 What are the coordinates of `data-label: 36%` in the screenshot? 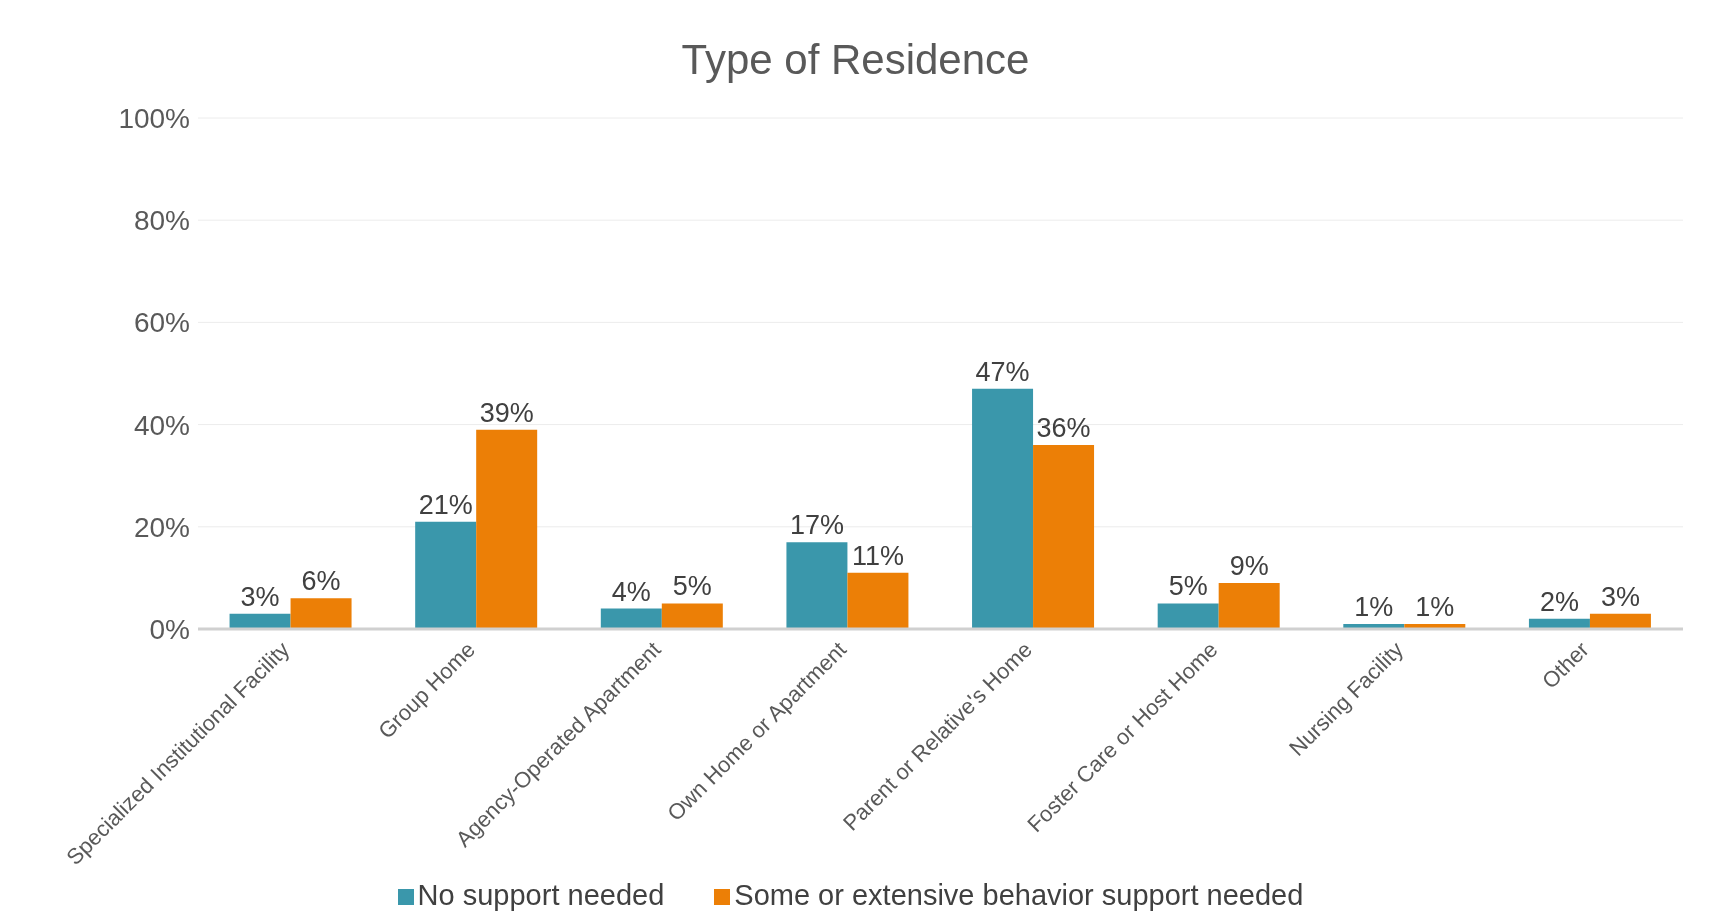 It's located at (1063, 428).